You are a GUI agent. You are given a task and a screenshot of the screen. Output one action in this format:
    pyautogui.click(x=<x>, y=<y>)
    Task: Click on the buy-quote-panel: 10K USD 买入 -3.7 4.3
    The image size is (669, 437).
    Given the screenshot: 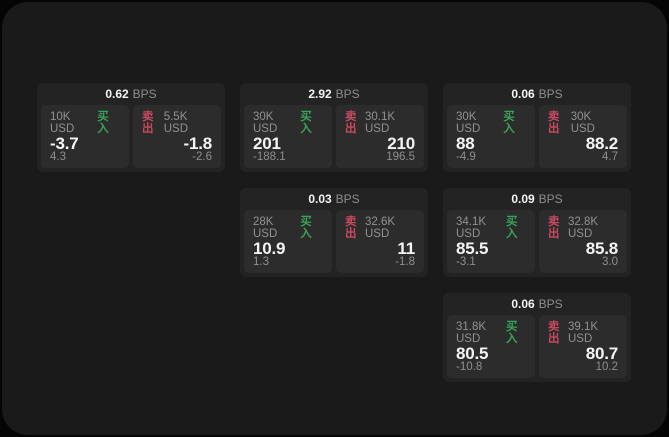 What is the action you would take?
    pyautogui.click(x=85, y=136)
    